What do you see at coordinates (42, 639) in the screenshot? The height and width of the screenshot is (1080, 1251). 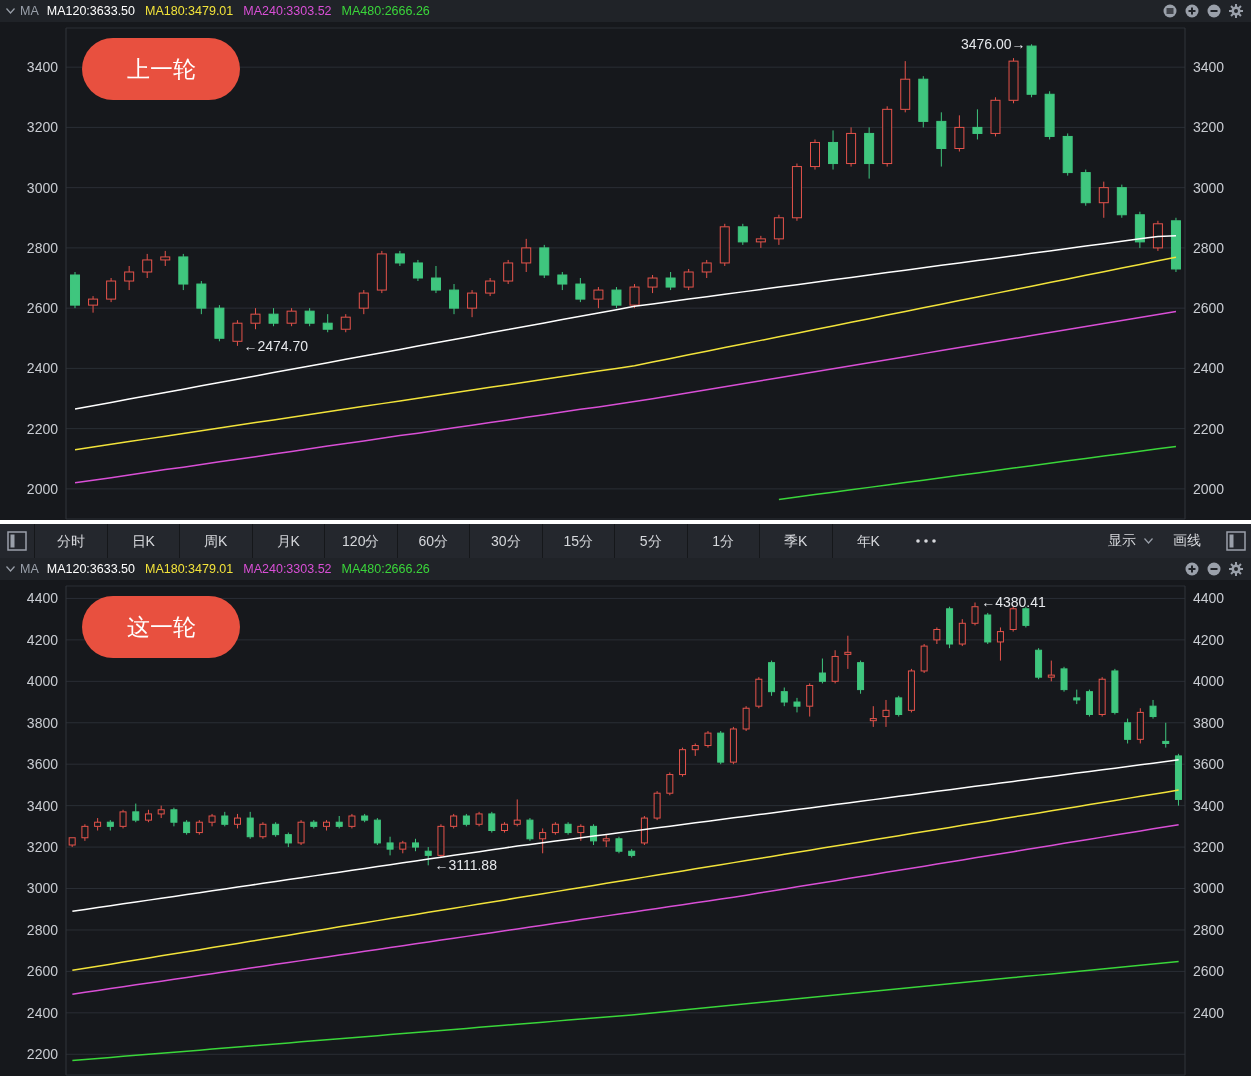 I see `y-tick-label: 4200` at bounding box center [42, 639].